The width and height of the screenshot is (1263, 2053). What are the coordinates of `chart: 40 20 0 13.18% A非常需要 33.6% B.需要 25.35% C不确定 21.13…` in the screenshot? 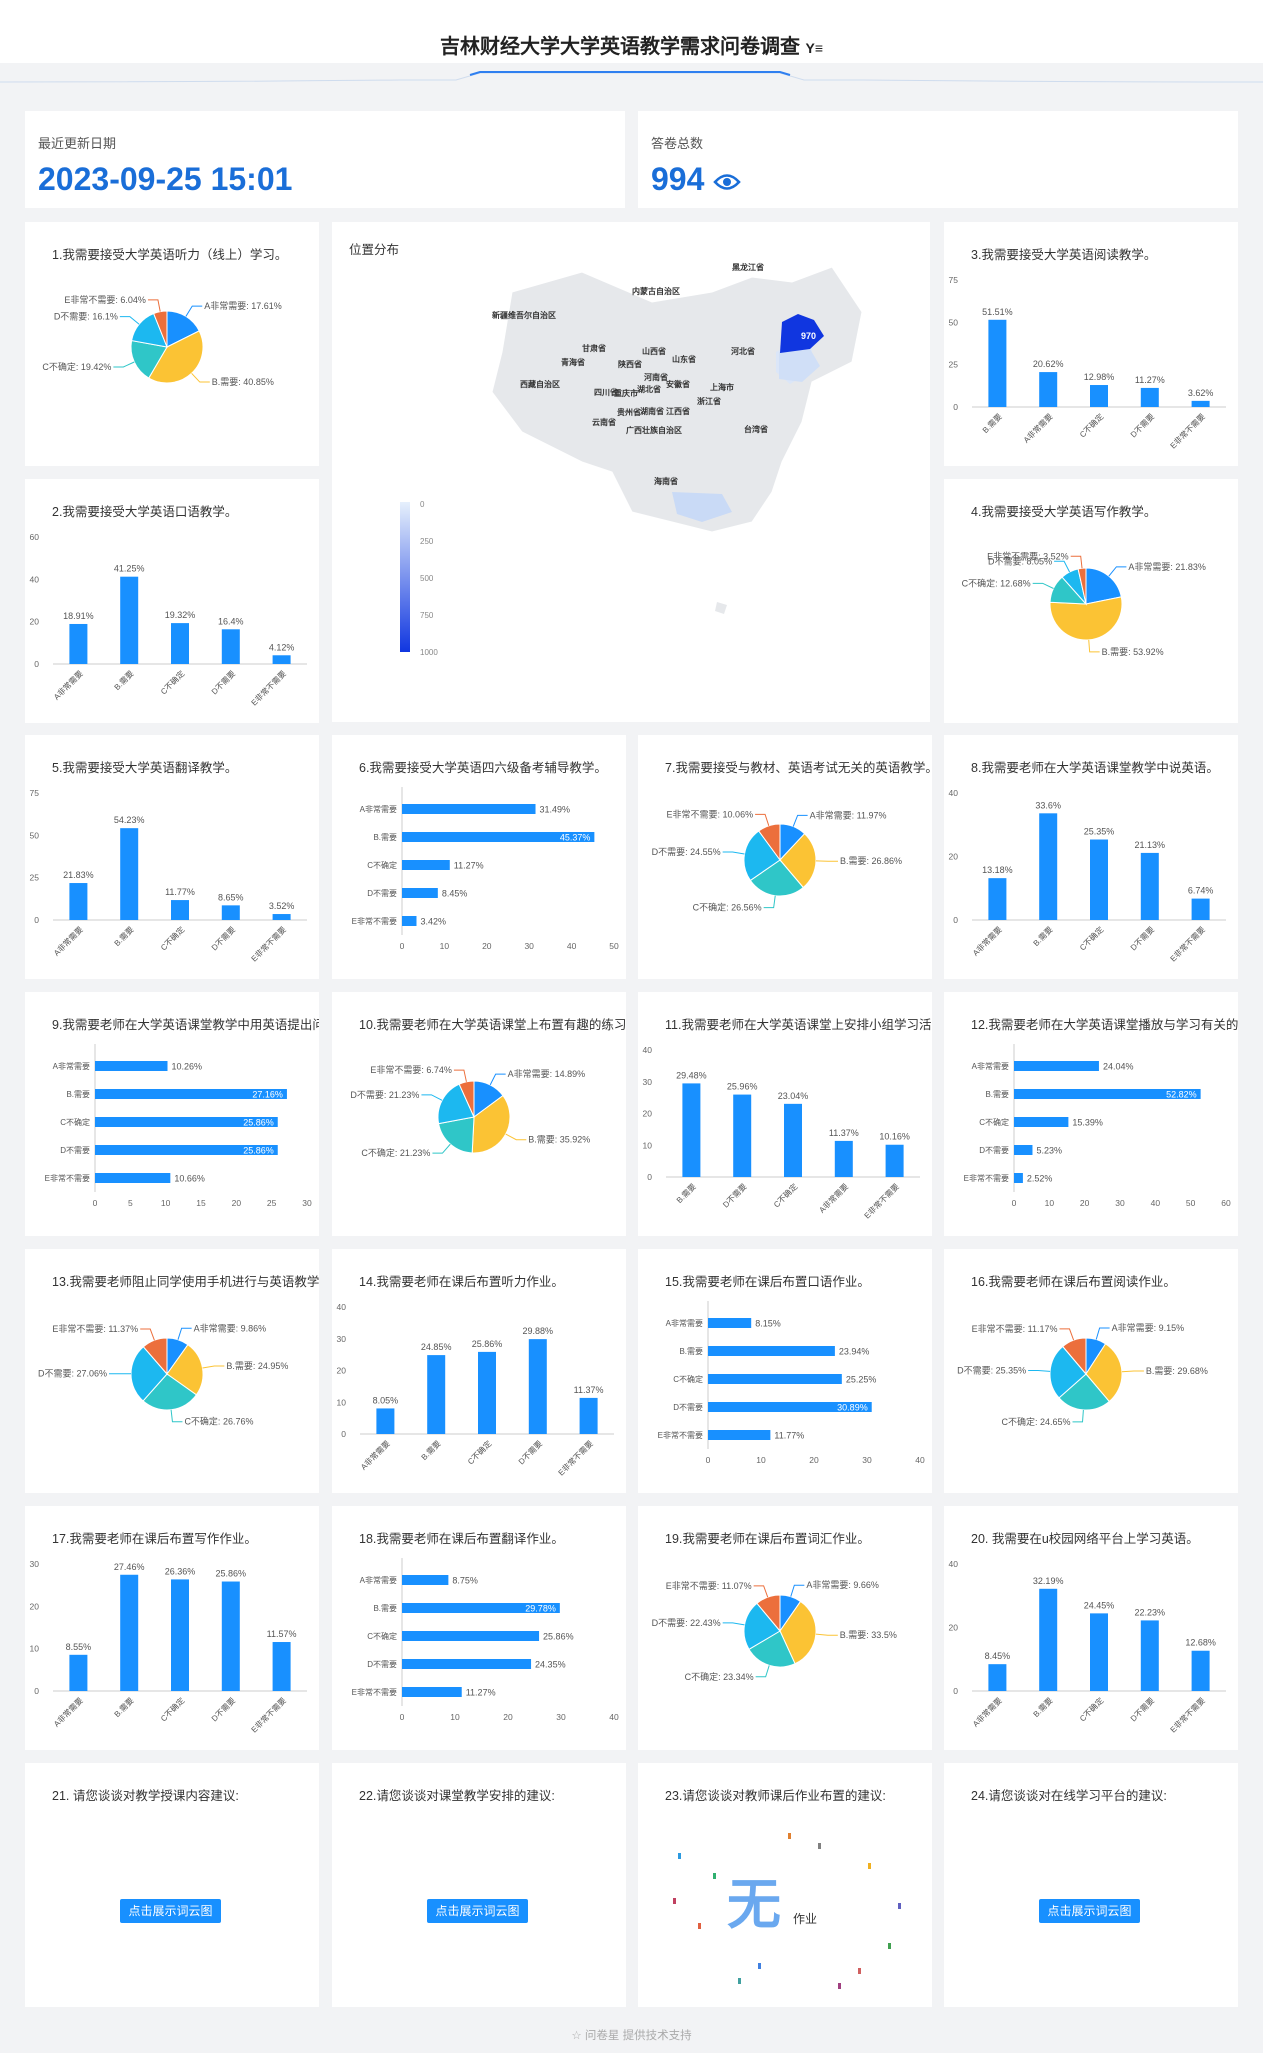 It's located at (1091, 857).